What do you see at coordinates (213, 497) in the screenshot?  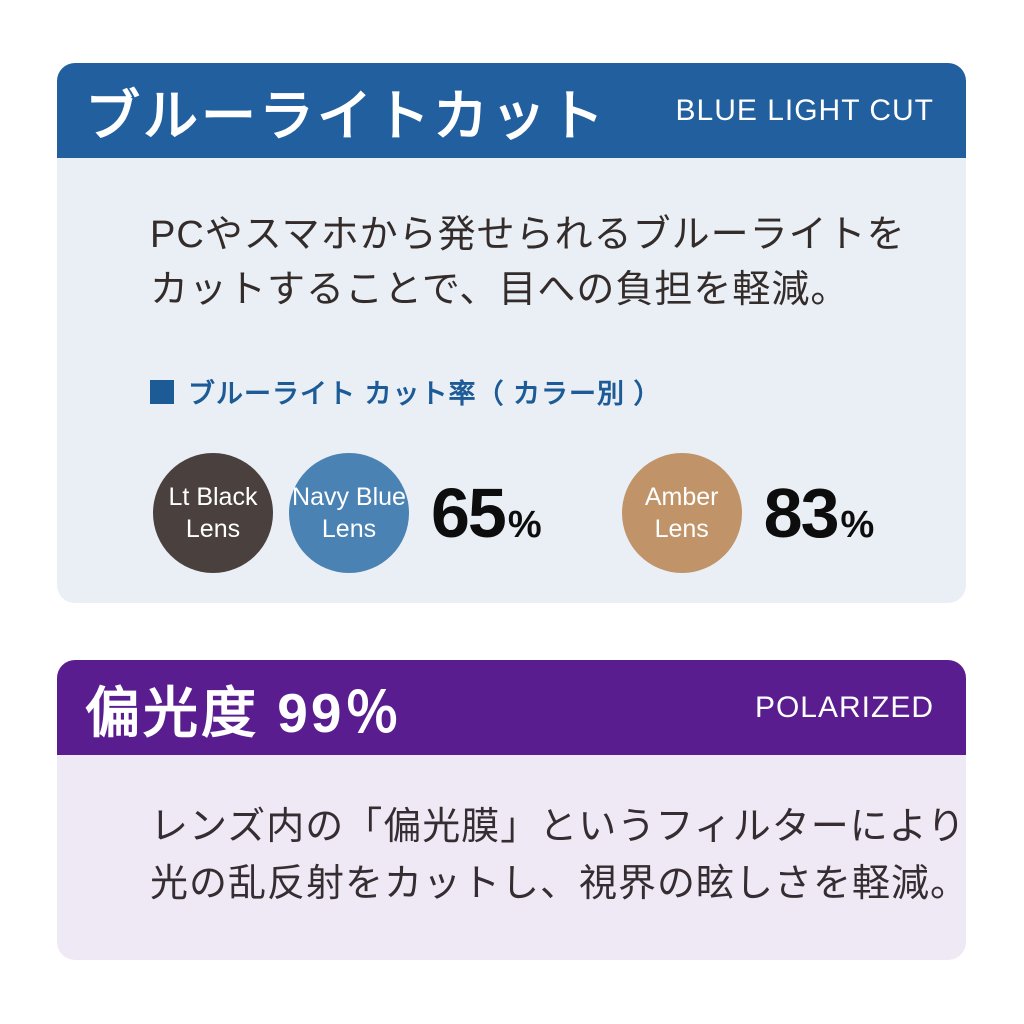 I see `lt-black-lens-label-line1: Lt Black` at bounding box center [213, 497].